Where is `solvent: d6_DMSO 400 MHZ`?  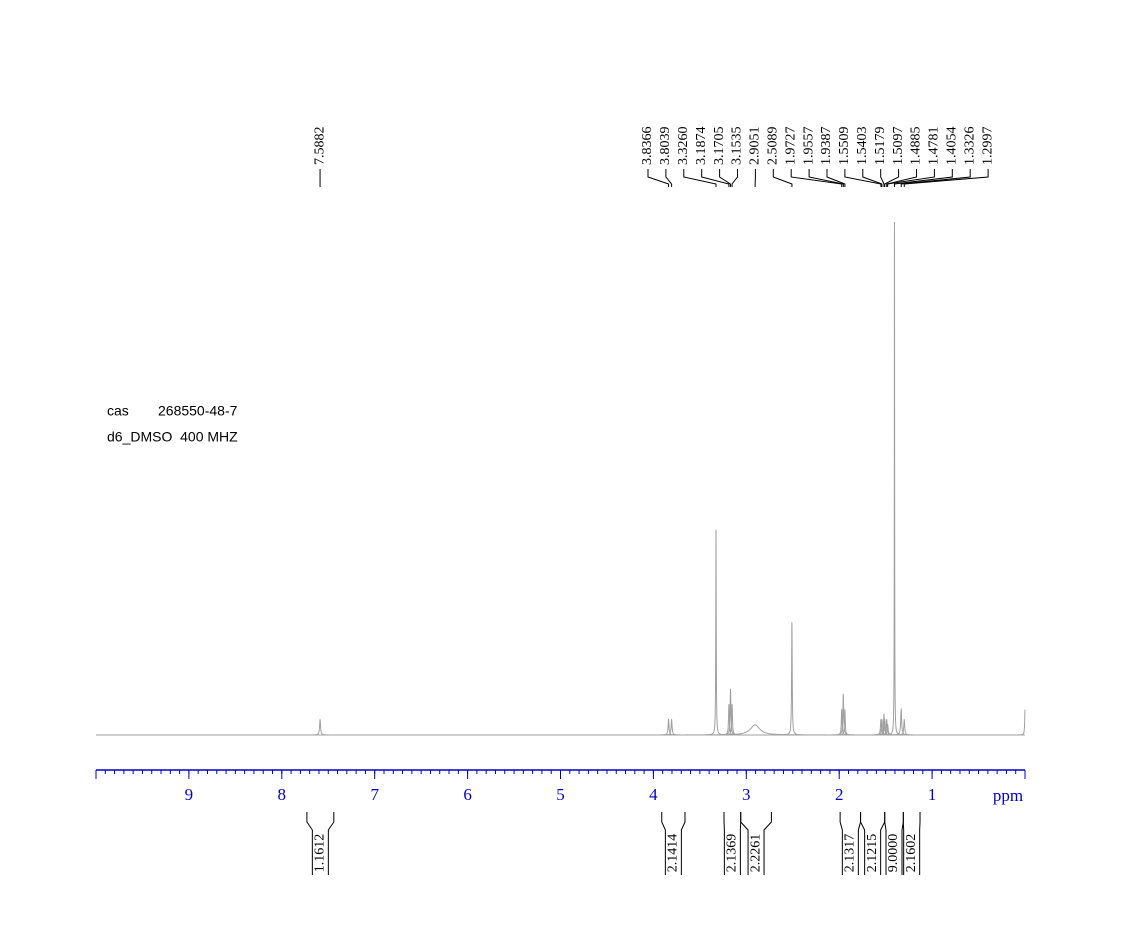
solvent: d6_DMSO 400 MHZ is located at coordinates (172, 437).